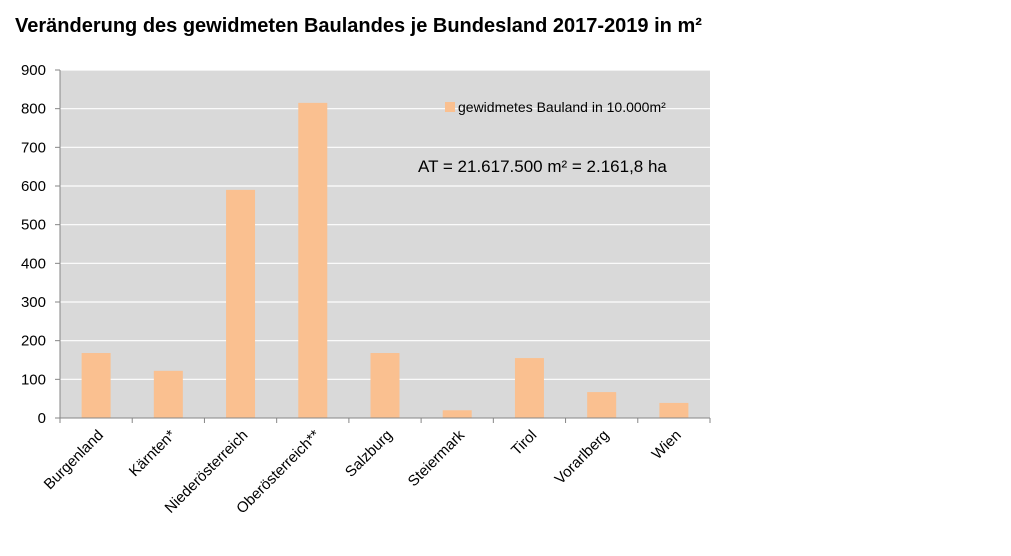 The image size is (1011, 556). I want to click on x-category-label: Vorarlberg, so click(582, 457).